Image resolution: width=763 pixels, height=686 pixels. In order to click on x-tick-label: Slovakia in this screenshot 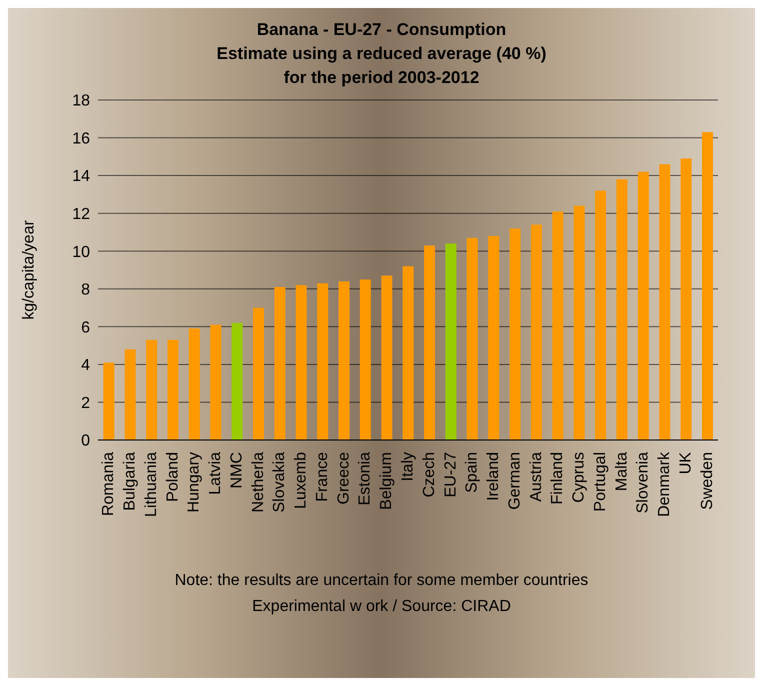, I will do `click(279, 482)`.